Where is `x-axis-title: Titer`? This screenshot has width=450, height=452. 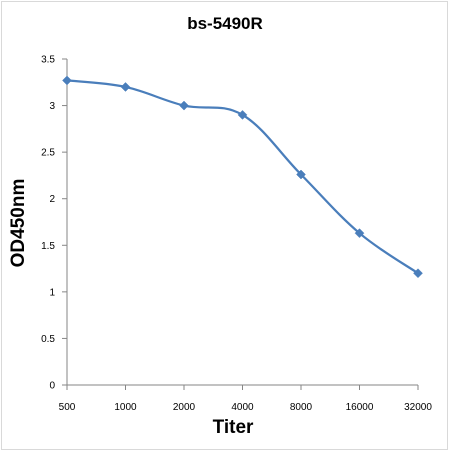 x-axis-title: Titer is located at coordinates (233, 427).